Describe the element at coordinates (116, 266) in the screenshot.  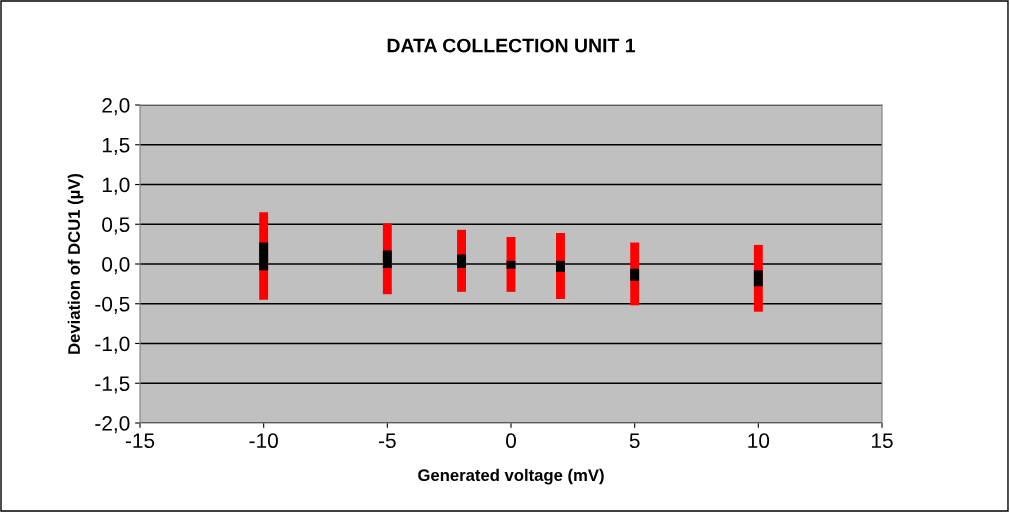
I see `y-tick-label: 0,0` at that location.